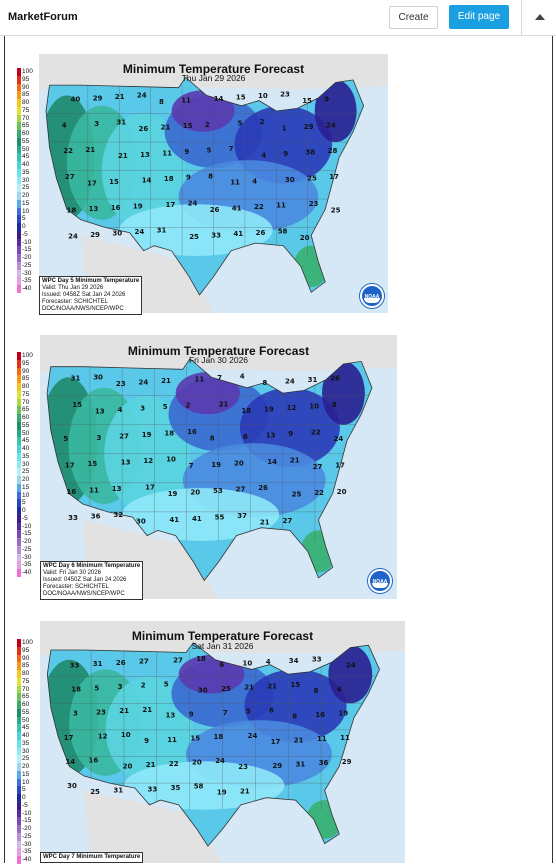  What do you see at coordinates (26, 425) in the screenshot?
I see `legend-label: 55` at bounding box center [26, 425].